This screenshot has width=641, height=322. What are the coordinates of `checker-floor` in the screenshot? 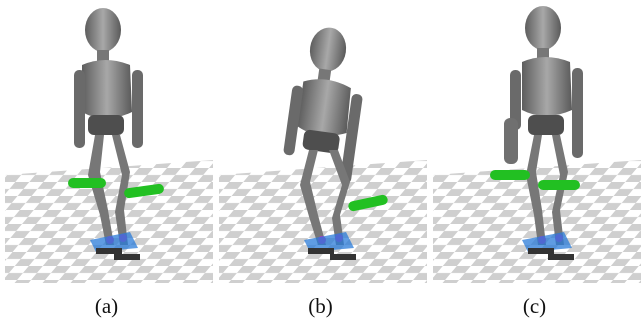 It's located at (323, 221).